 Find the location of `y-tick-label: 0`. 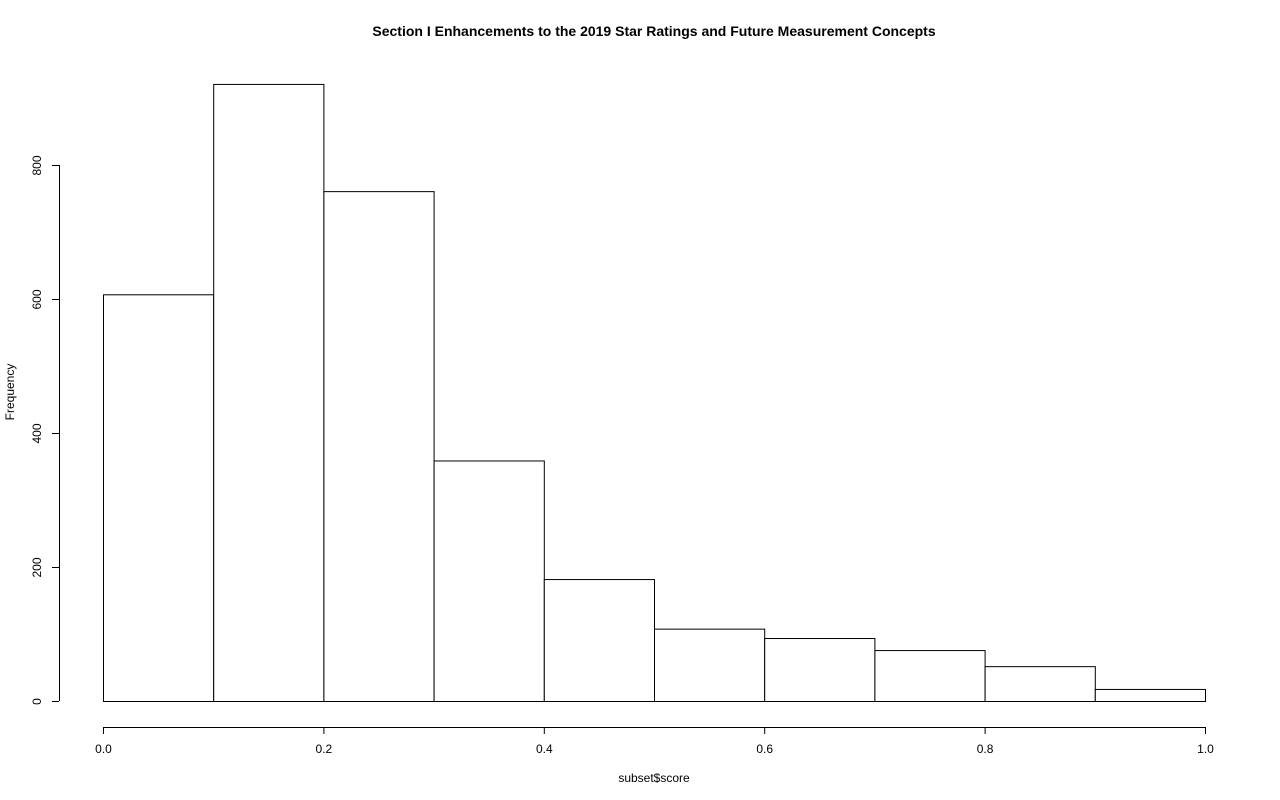

y-tick-label: 0 is located at coordinates (37, 701).